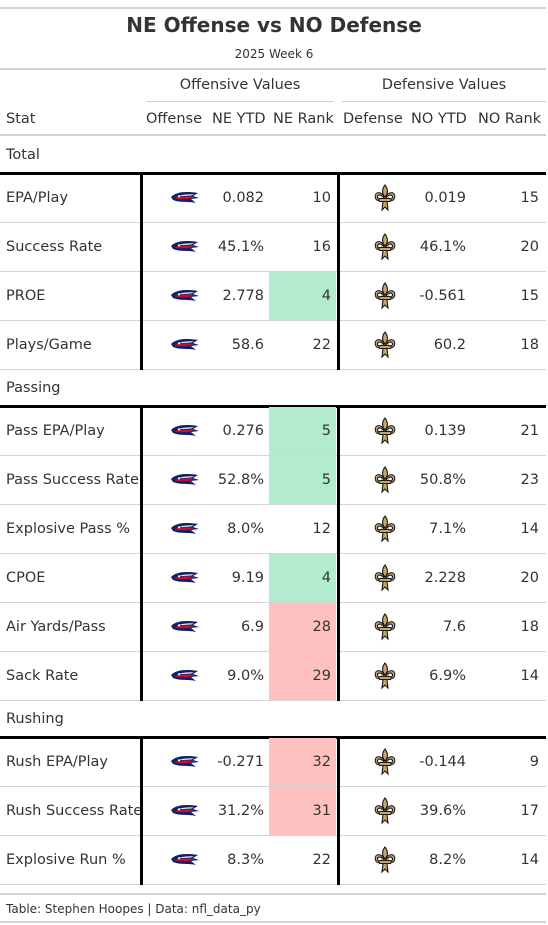  What do you see at coordinates (273, 247) in the screenshot?
I see `table-row: Success Rate 45.1% 16 46.1% 20` at bounding box center [273, 247].